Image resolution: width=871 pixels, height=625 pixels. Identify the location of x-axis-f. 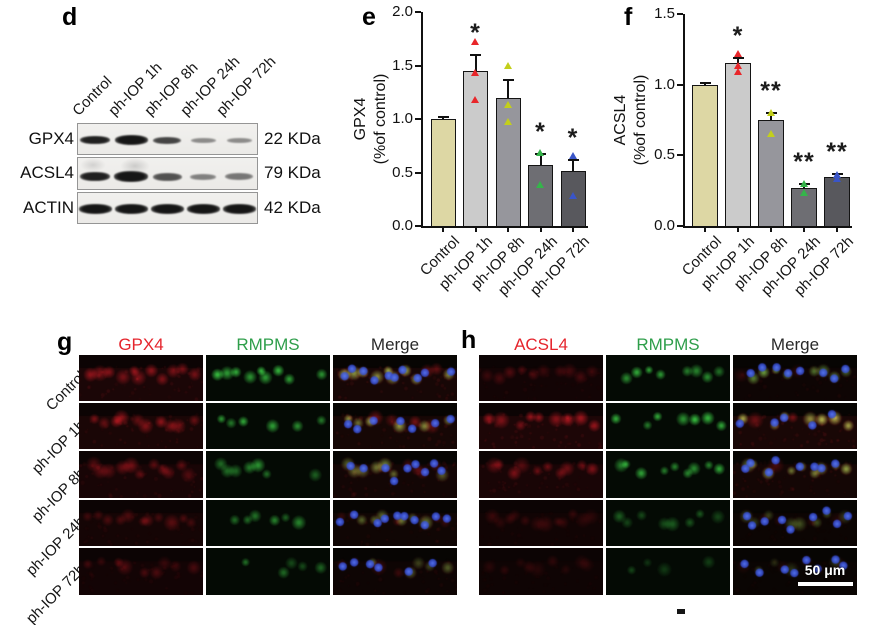
(767, 227).